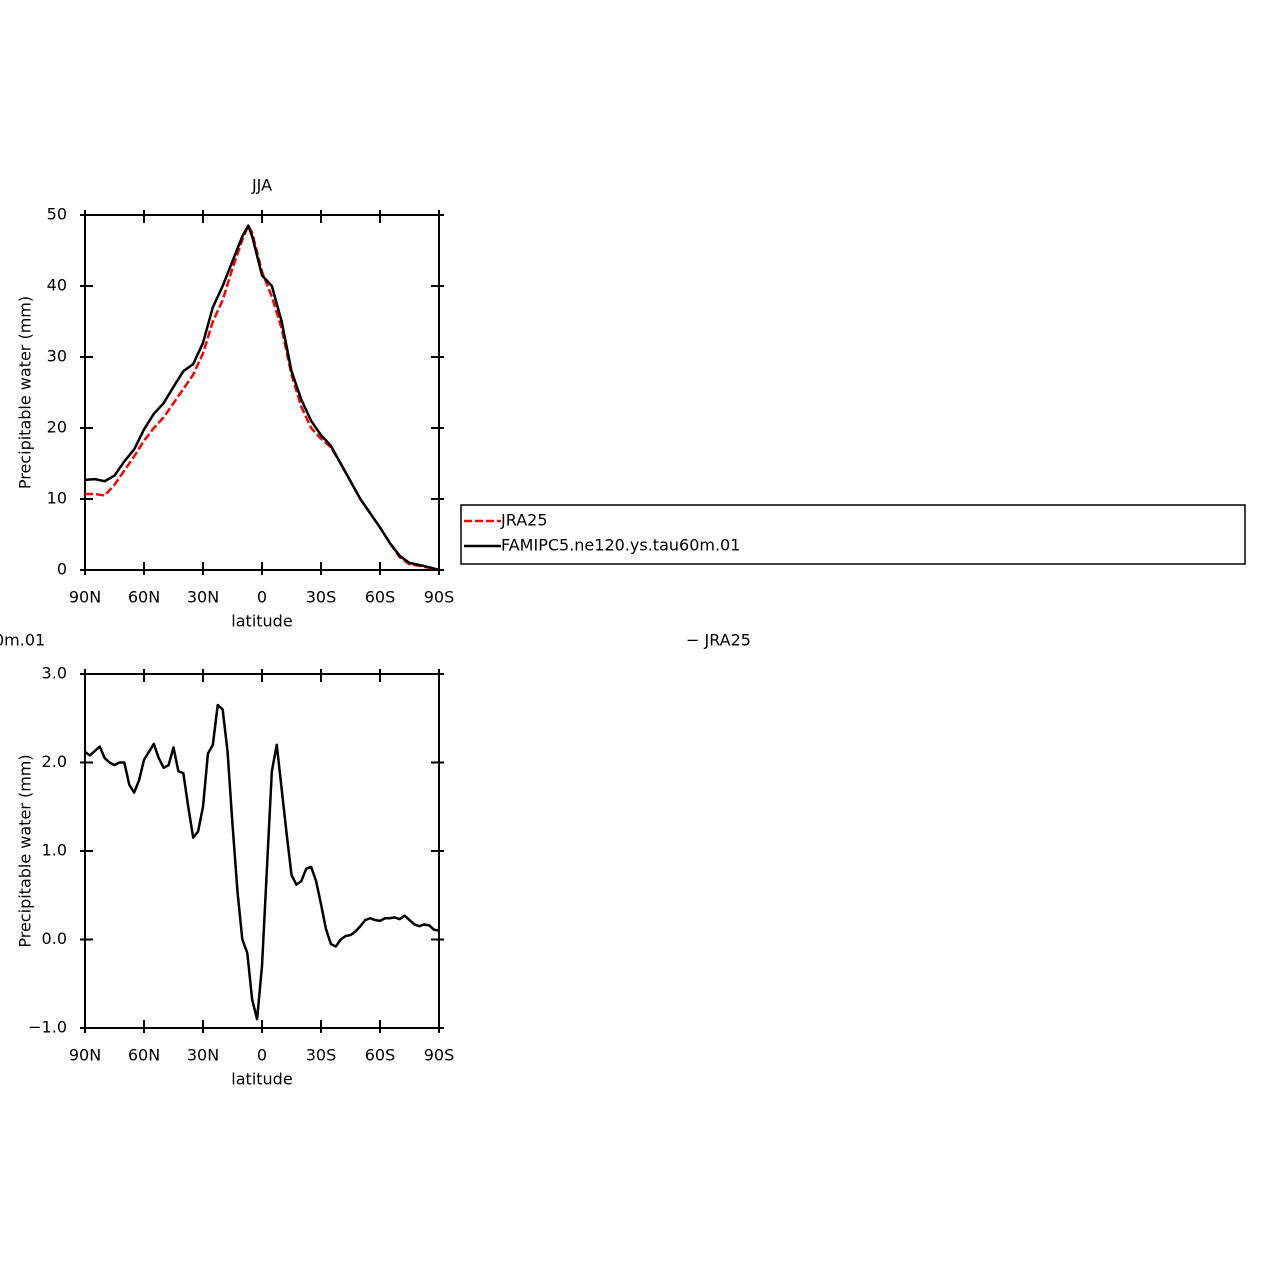  What do you see at coordinates (22, 640) in the screenshot?
I see `chart-title: 0m.01` at bounding box center [22, 640].